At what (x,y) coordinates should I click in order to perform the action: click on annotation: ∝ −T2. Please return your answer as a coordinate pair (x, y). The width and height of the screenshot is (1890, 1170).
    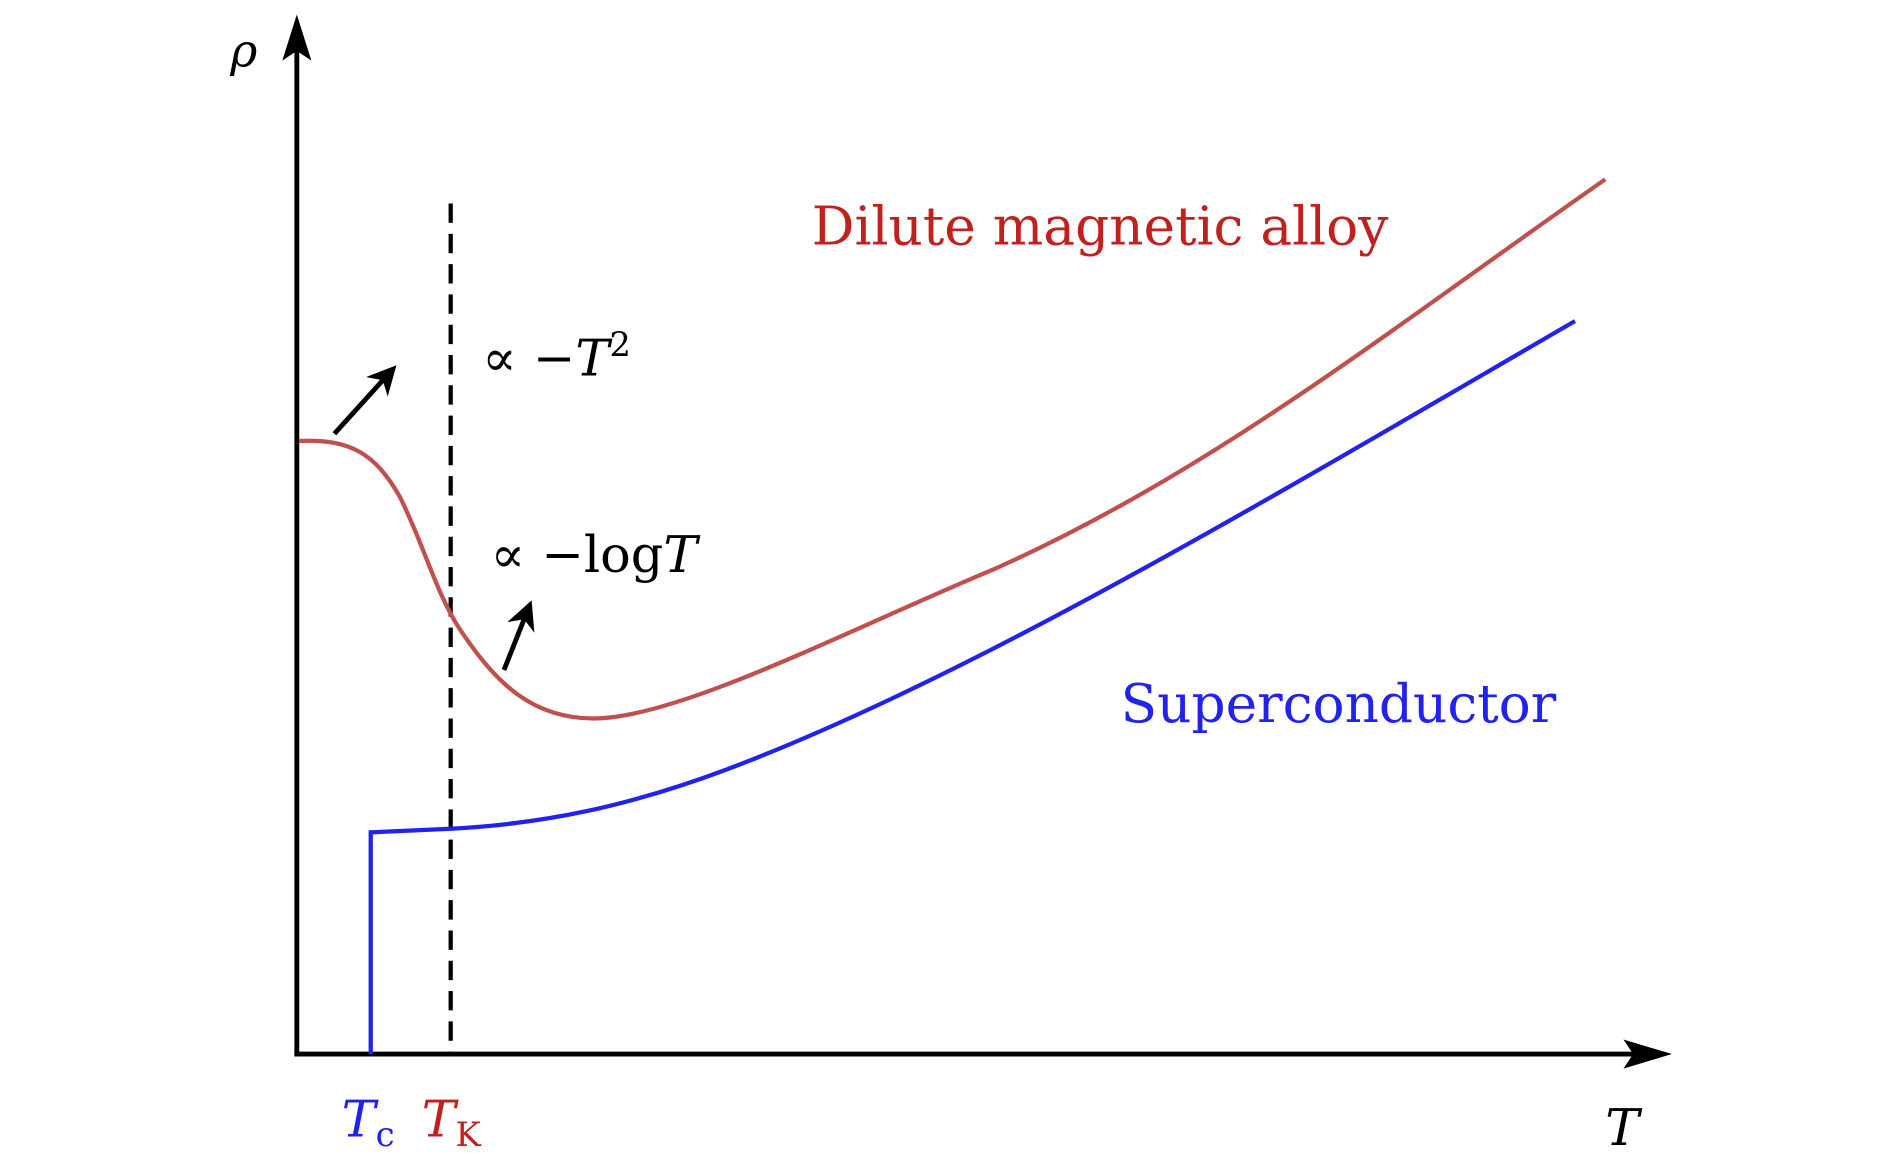
    Looking at the image, I should click on (556, 356).